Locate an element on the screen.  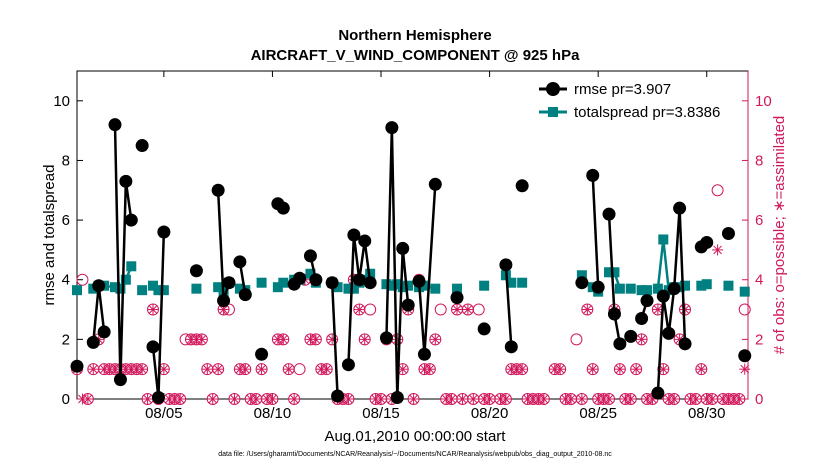
x-axis-label: Aug.01,2010 00:00:00 start is located at coordinates (416, 436).